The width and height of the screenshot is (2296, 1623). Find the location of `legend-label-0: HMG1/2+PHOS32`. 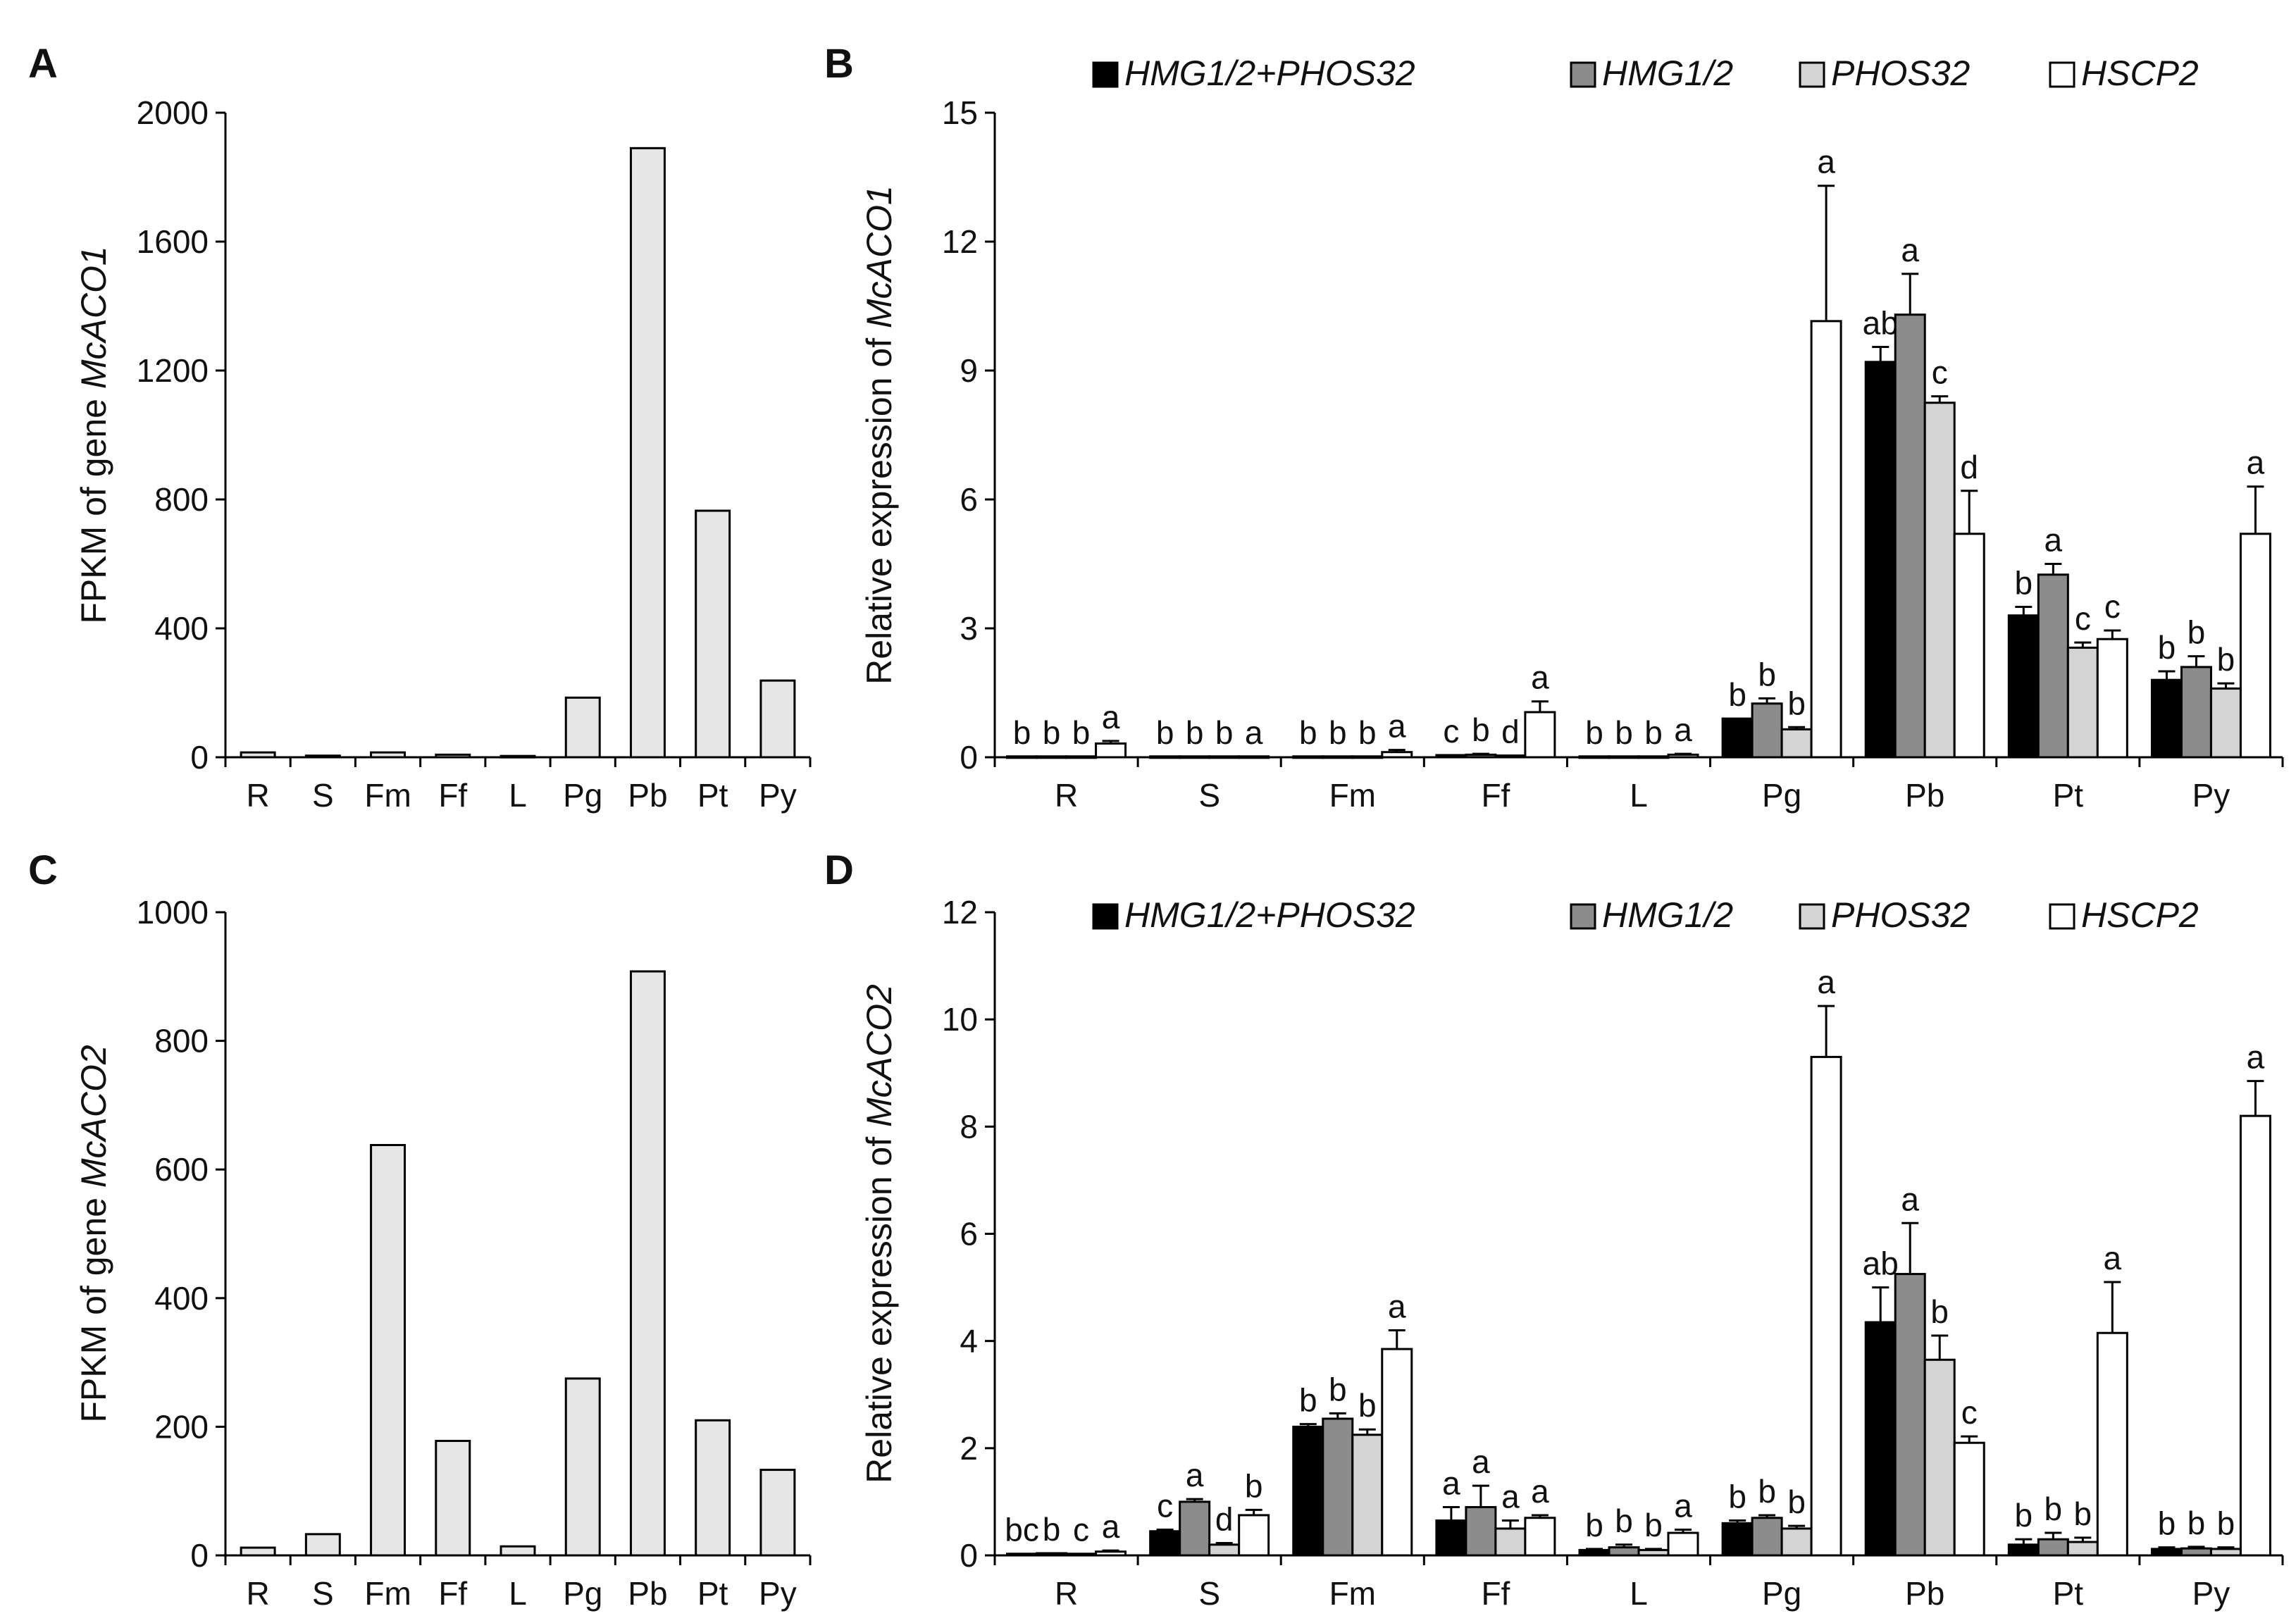

legend-label-0: HMG1/2+PHOS32 is located at coordinates (1269, 915).